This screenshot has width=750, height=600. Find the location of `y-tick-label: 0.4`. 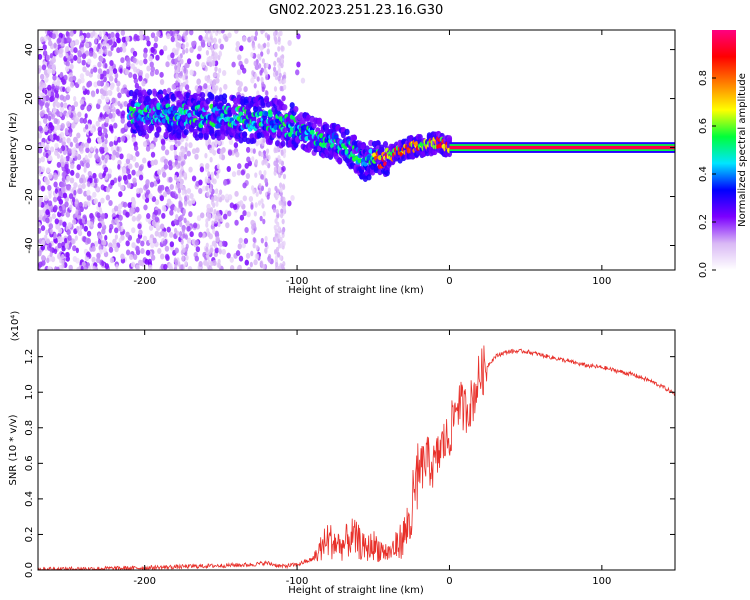

y-tick-label: 0.4 is located at coordinates (29, 499).